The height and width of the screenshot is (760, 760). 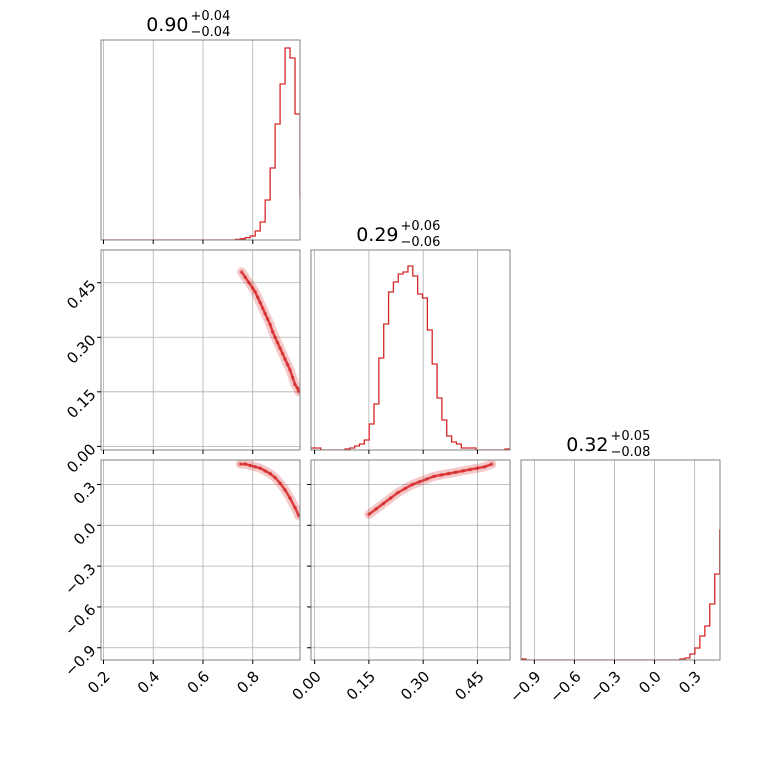 What do you see at coordinates (469, 686) in the screenshot?
I see `xtick-label-3: 0.45` at bounding box center [469, 686].